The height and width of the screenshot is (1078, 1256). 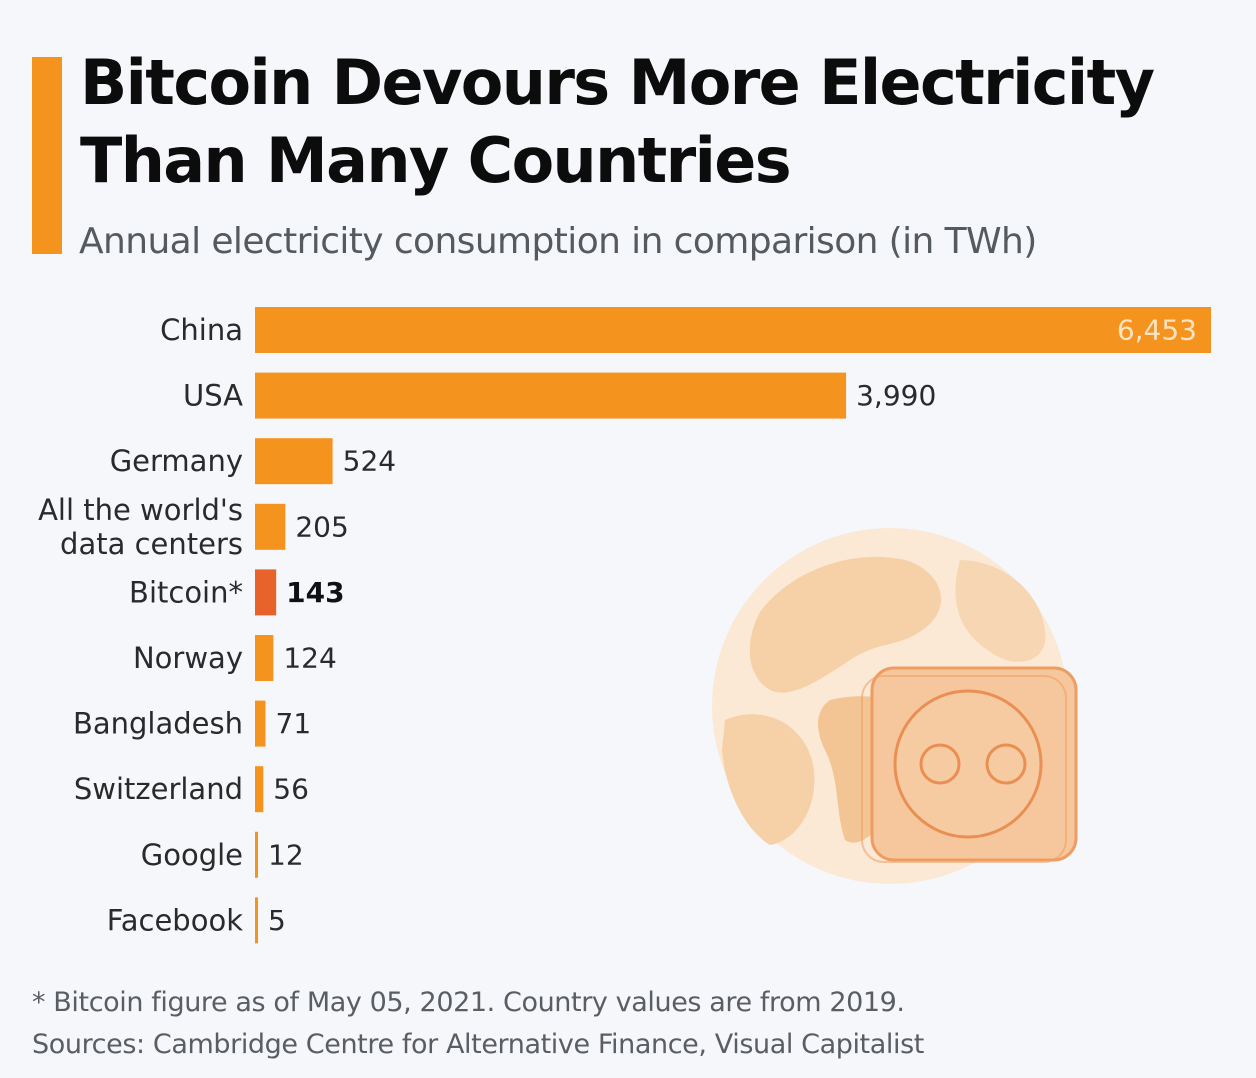 What do you see at coordinates (175, 920) in the screenshot?
I see `category-label-9: Facebook` at bounding box center [175, 920].